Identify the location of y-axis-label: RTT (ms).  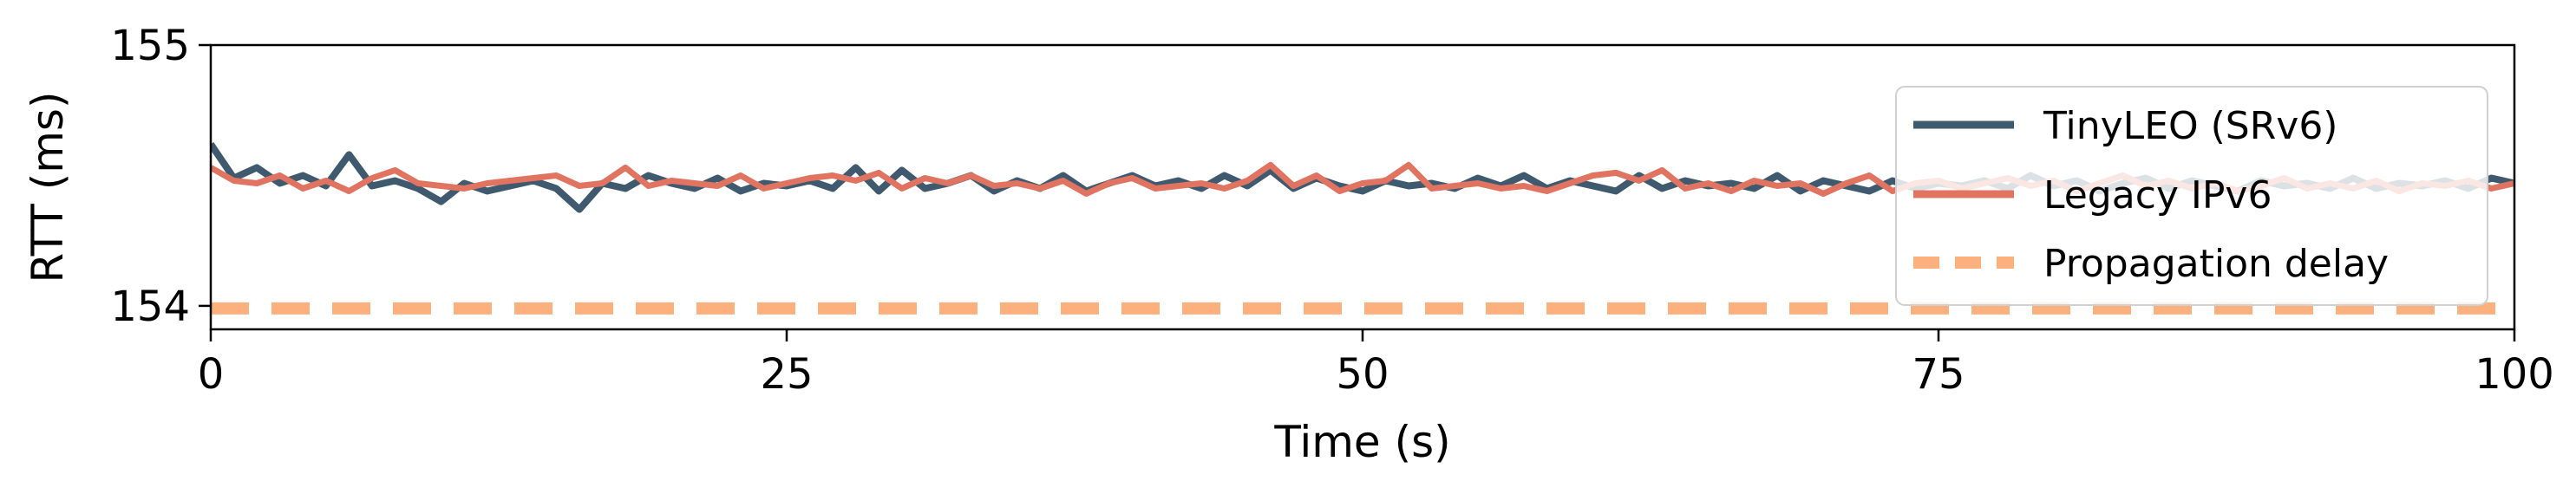
(48, 187).